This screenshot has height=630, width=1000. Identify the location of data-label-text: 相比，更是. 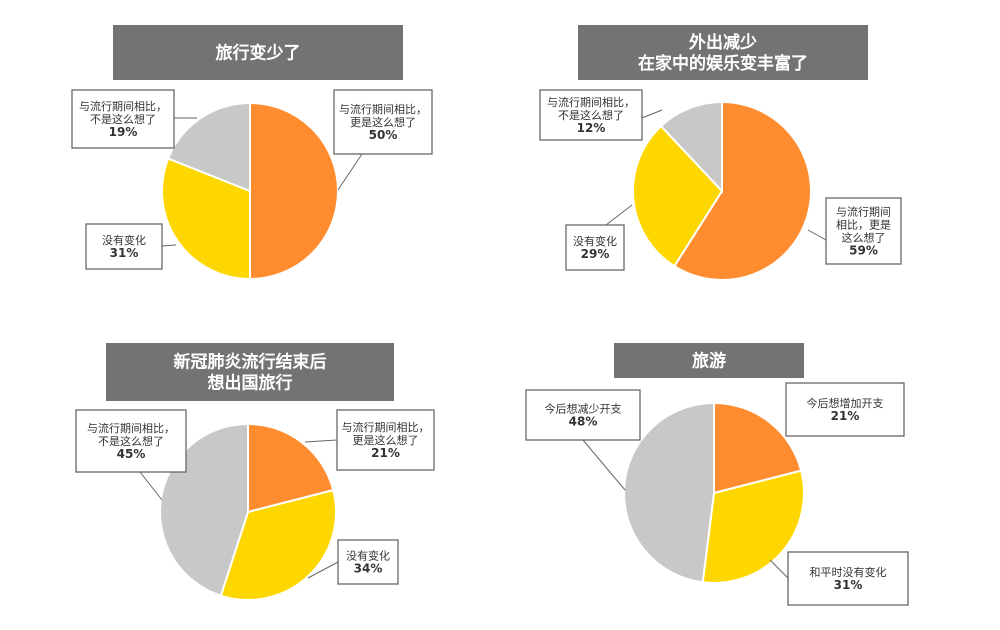
(863, 225).